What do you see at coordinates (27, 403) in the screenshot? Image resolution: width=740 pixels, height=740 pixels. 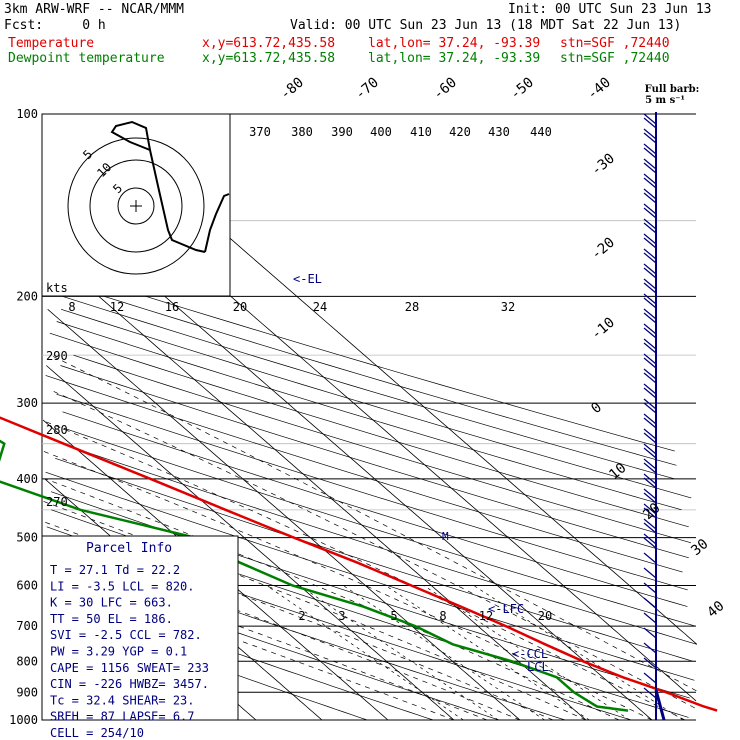 I see `pressure-label-300: 300` at bounding box center [27, 403].